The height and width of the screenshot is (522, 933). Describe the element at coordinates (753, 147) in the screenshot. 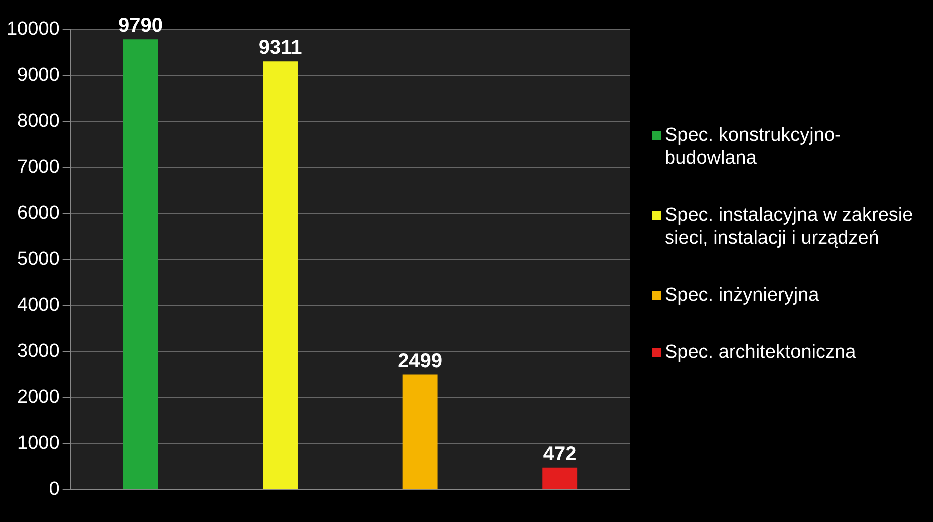

I see `legend-label: Spec. konstrukcyjno-budowlana` at that location.